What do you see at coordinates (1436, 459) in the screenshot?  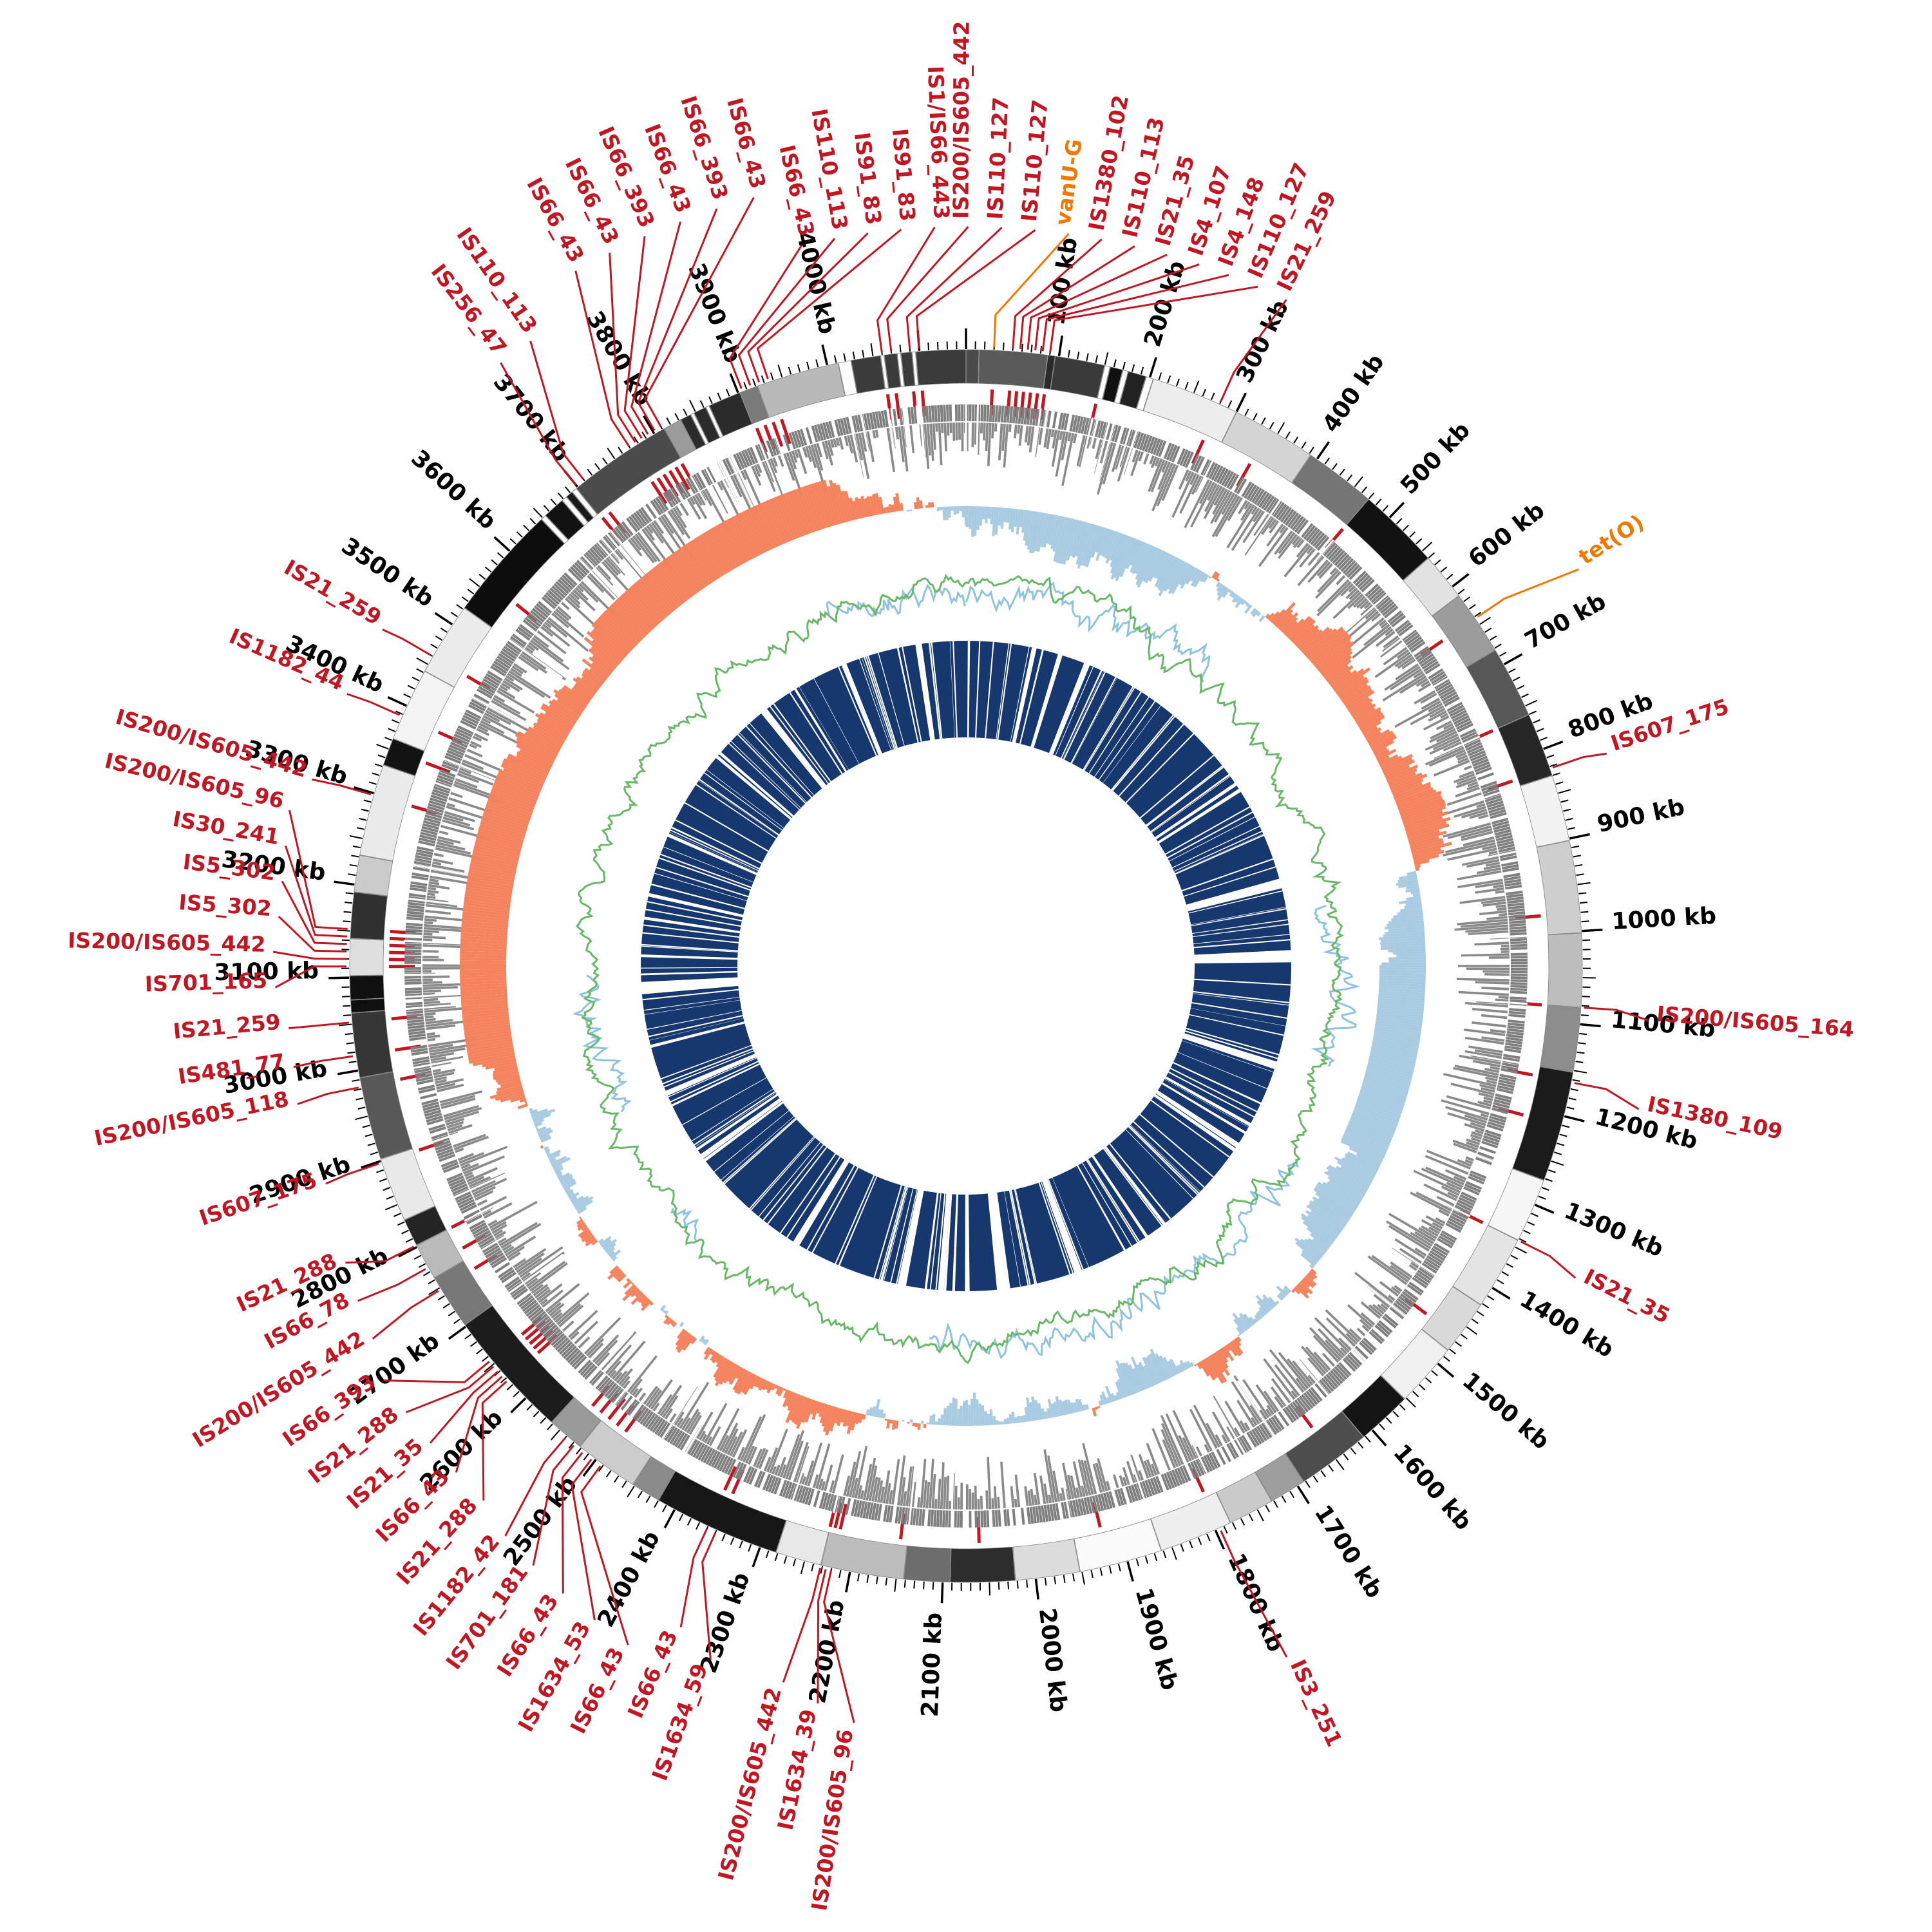 I see `scale-label: 500 kb` at bounding box center [1436, 459].